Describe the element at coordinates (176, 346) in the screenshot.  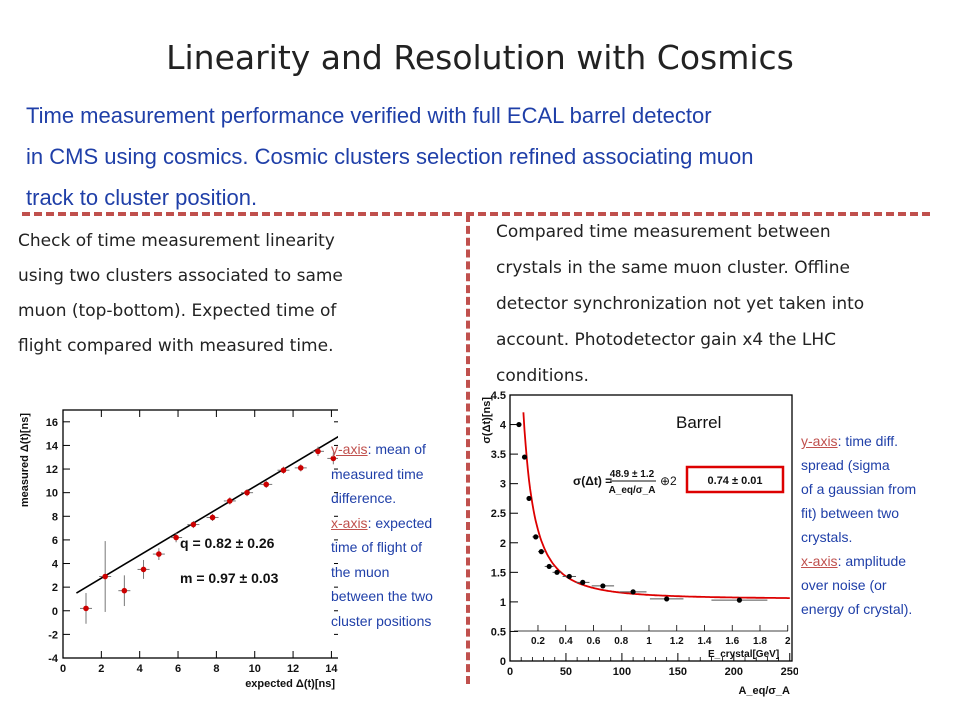
I see `left-line: flight compared with measured time.` at that location.